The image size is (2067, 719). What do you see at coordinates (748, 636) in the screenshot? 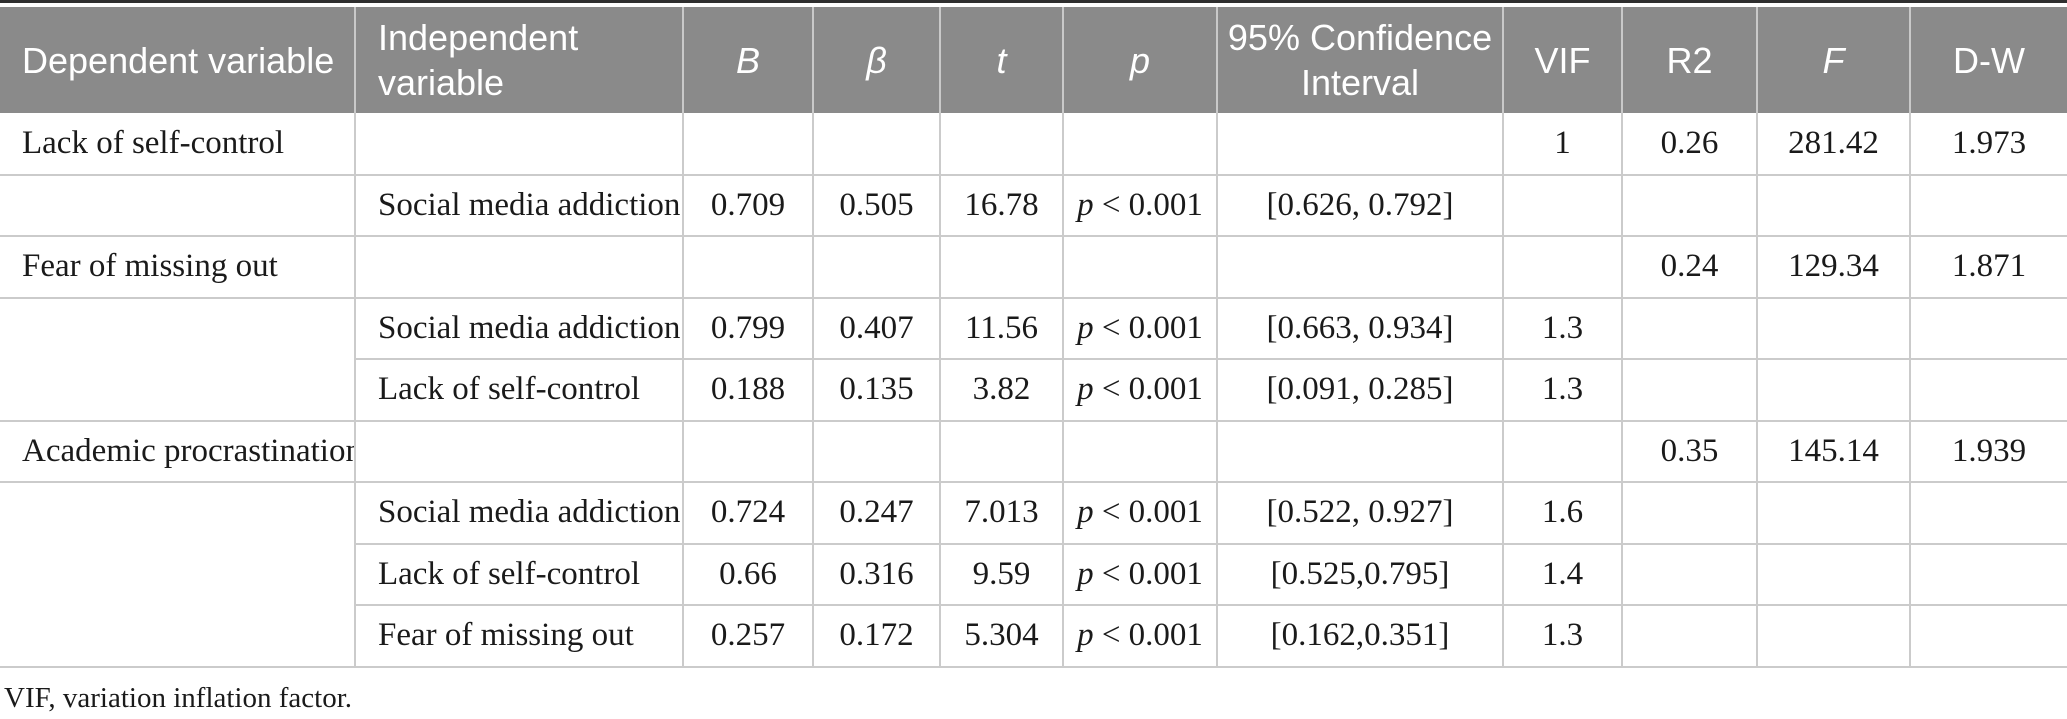
I see `b-cell: 0.257` at bounding box center [748, 636].